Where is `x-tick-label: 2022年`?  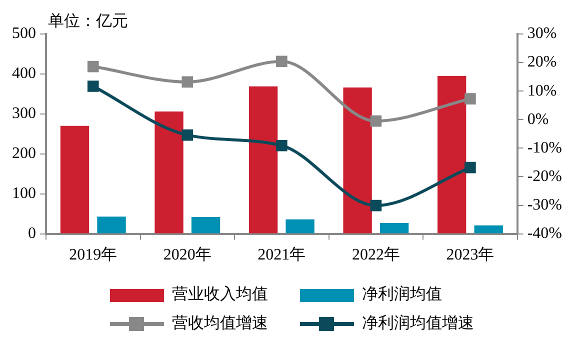 x-tick-label: 2022年 is located at coordinates (376, 255).